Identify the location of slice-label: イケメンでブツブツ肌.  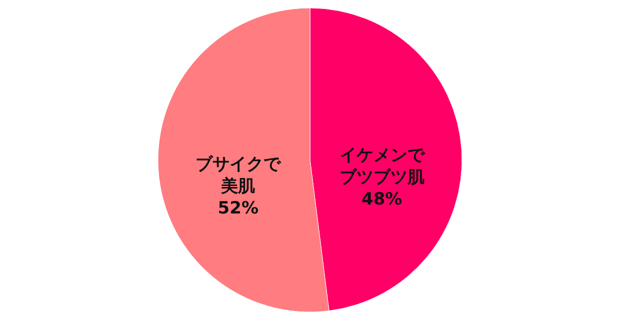
(382, 166).